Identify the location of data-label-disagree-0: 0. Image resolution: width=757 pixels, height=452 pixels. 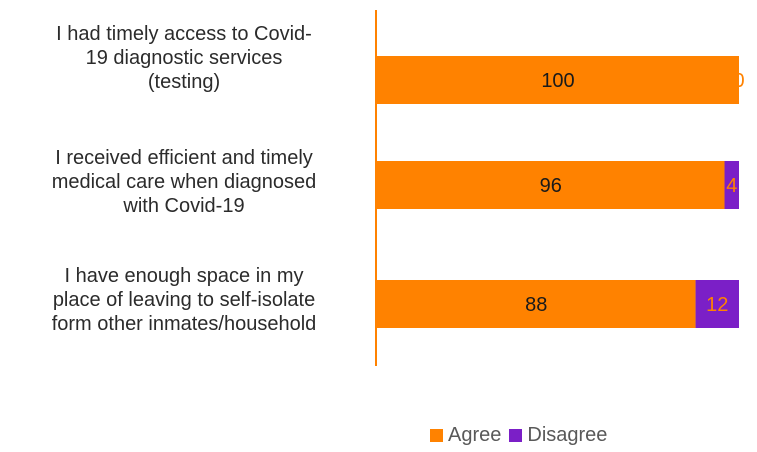
(738, 81).